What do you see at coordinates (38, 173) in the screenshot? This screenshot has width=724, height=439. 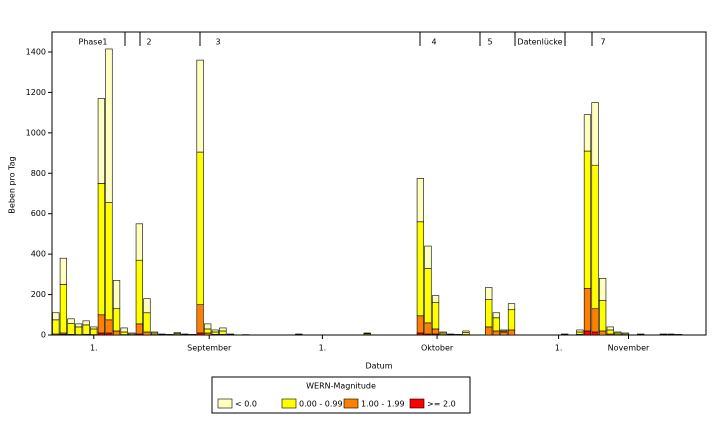 I see `y-tick-label: 800` at bounding box center [38, 173].